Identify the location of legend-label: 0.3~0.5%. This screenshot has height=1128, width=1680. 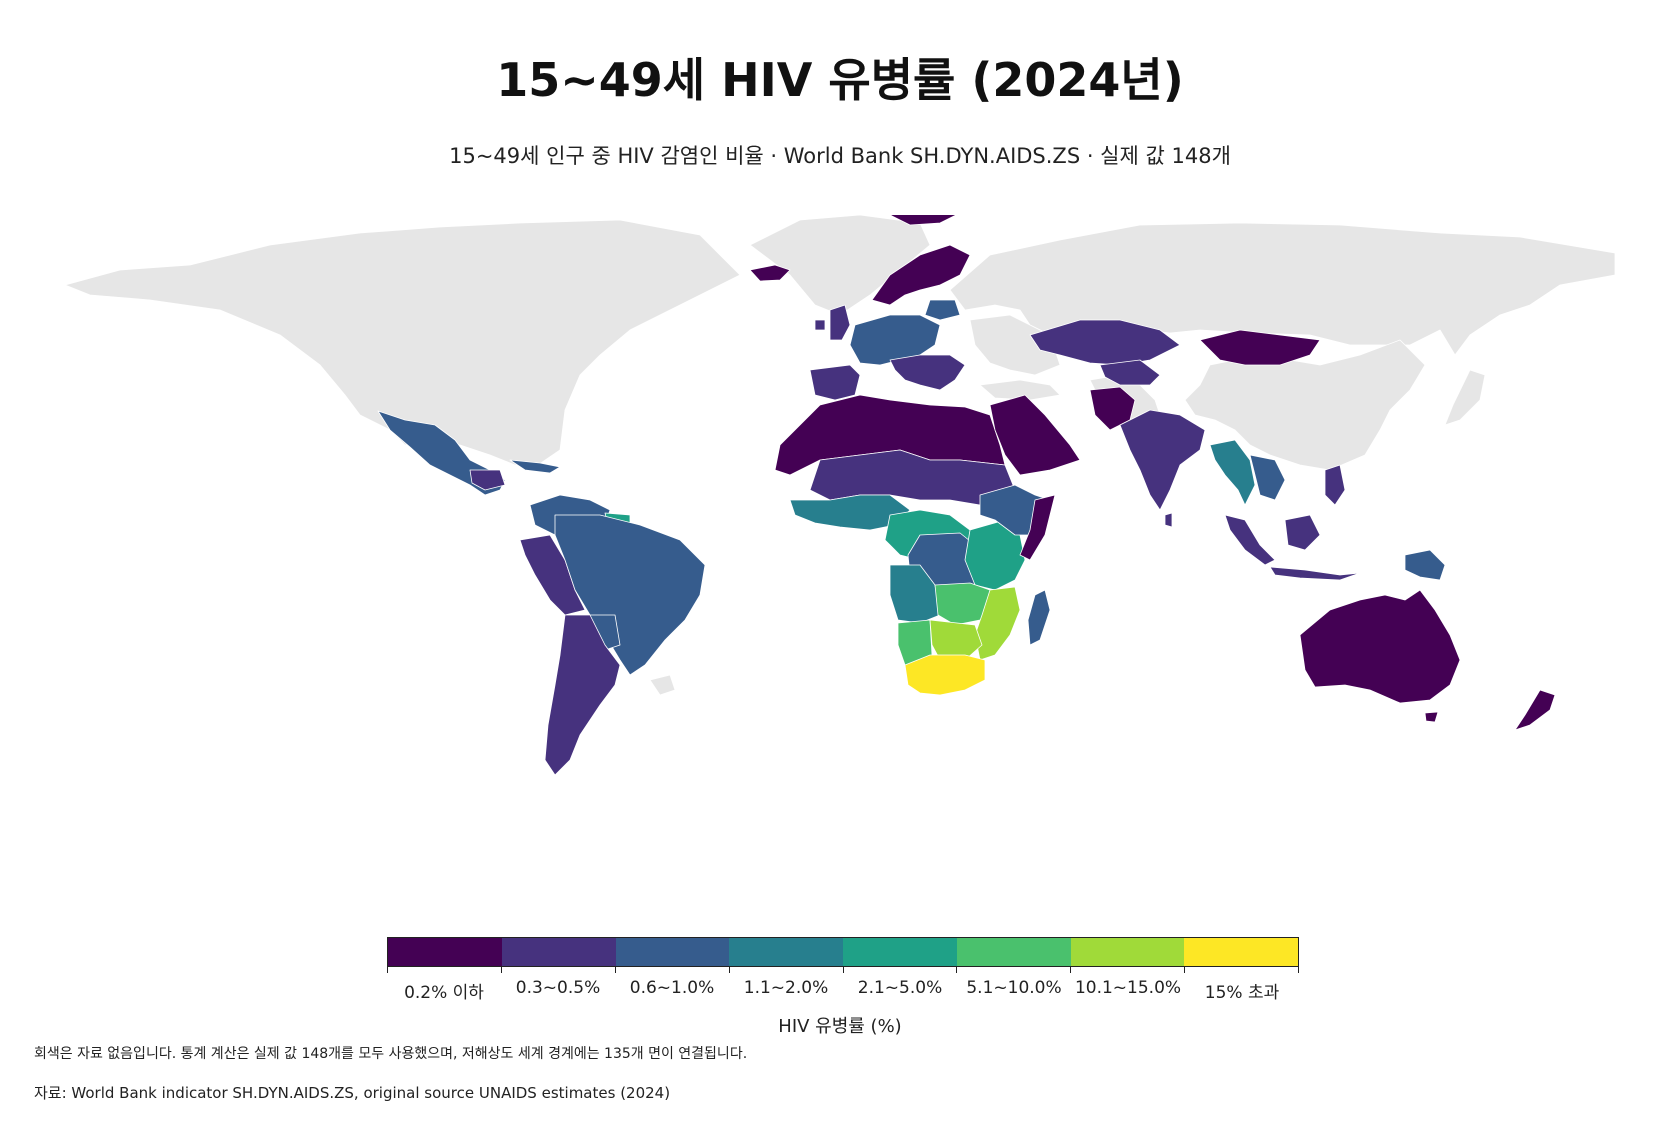
(558, 988).